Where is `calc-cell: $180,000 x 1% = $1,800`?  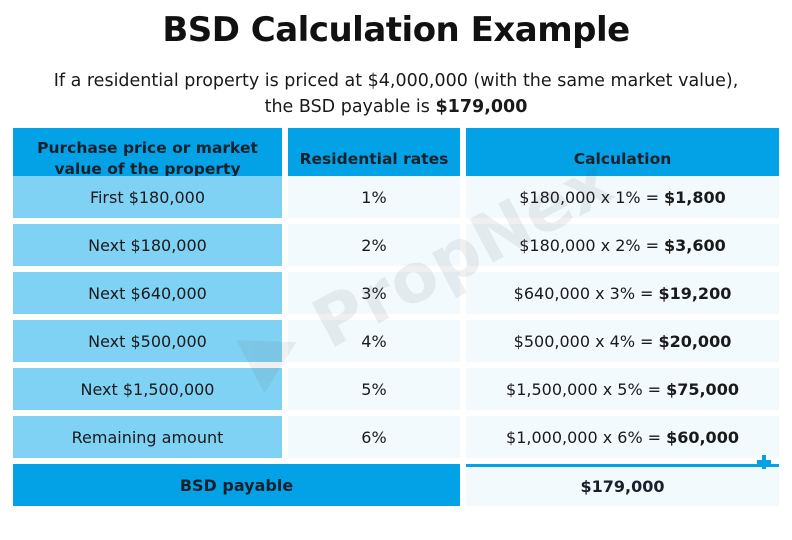 calc-cell: $180,000 x 1% = $1,800 is located at coordinates (622, 197).